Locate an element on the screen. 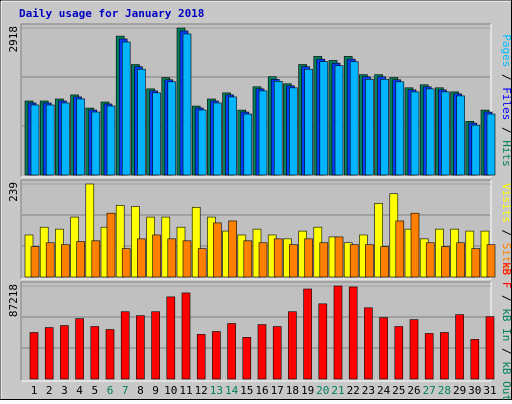 Image resolution: width=512 pixels, height=404 pixels. x-tick-label: 17 is located at coordinates (277, 390).